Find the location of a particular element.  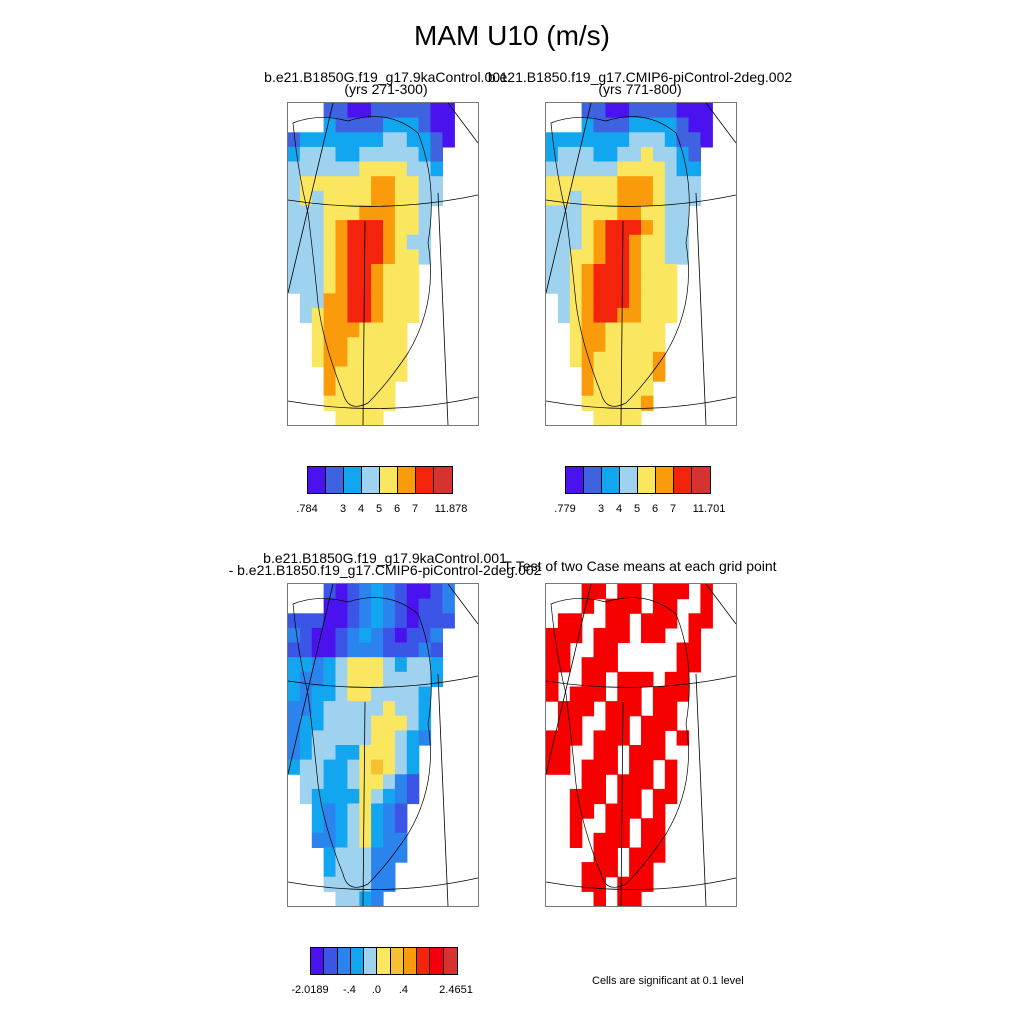

colorbar-tick-label: 5 is located at coordinates (637, 509).